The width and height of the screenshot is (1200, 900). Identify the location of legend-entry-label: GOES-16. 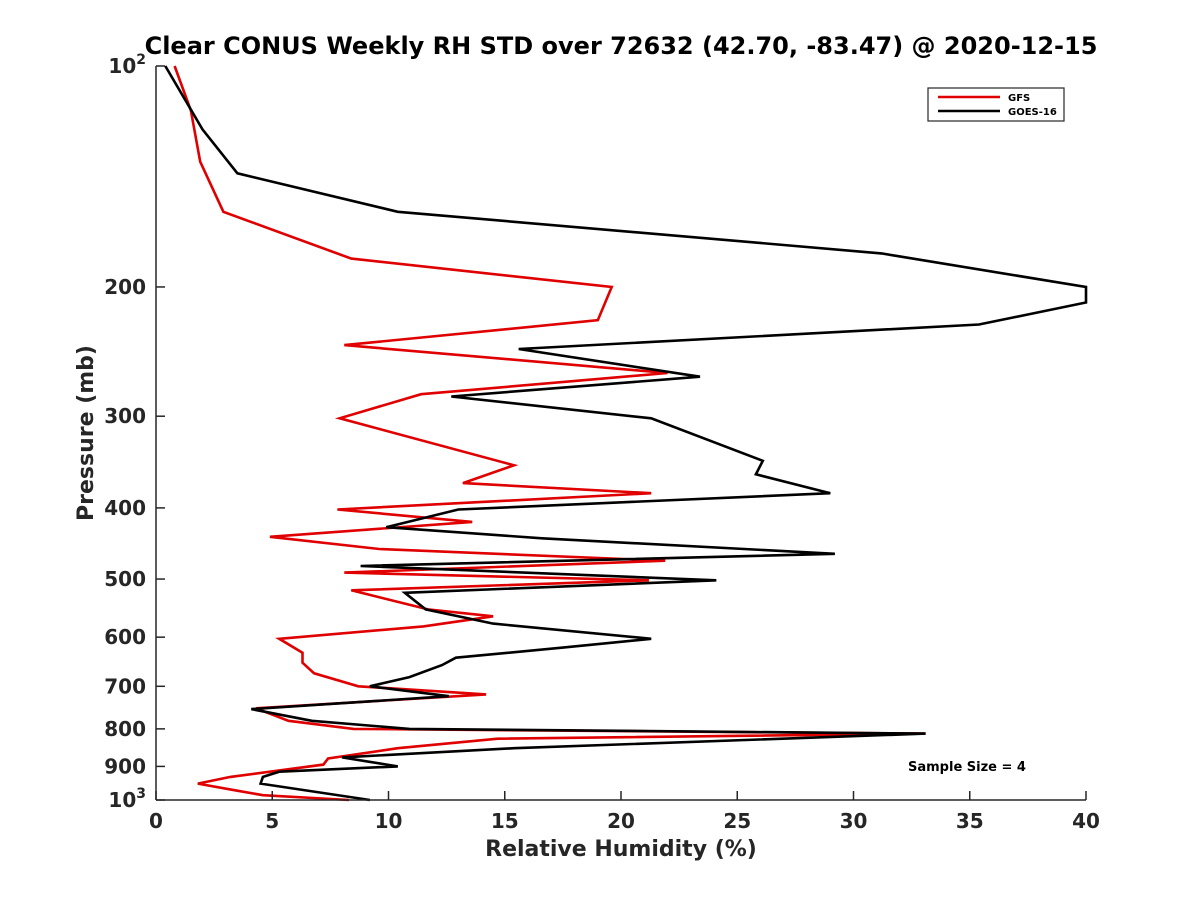
(1032, 112).